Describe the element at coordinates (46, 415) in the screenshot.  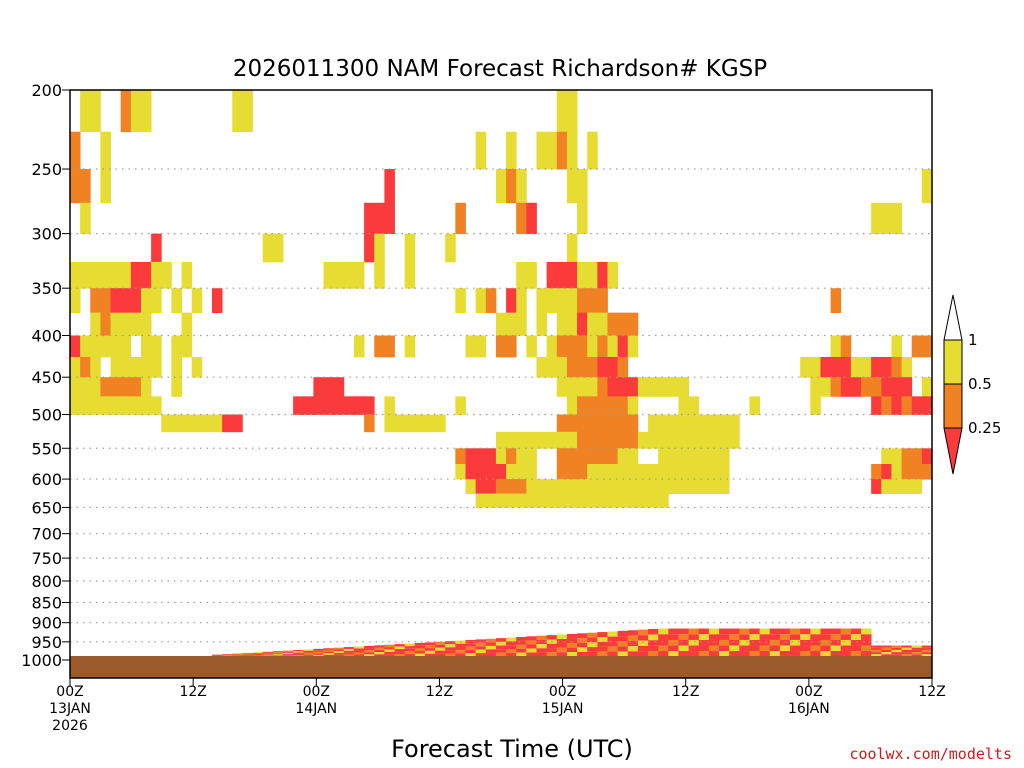
I see `y-tick-label: 500` at that location.